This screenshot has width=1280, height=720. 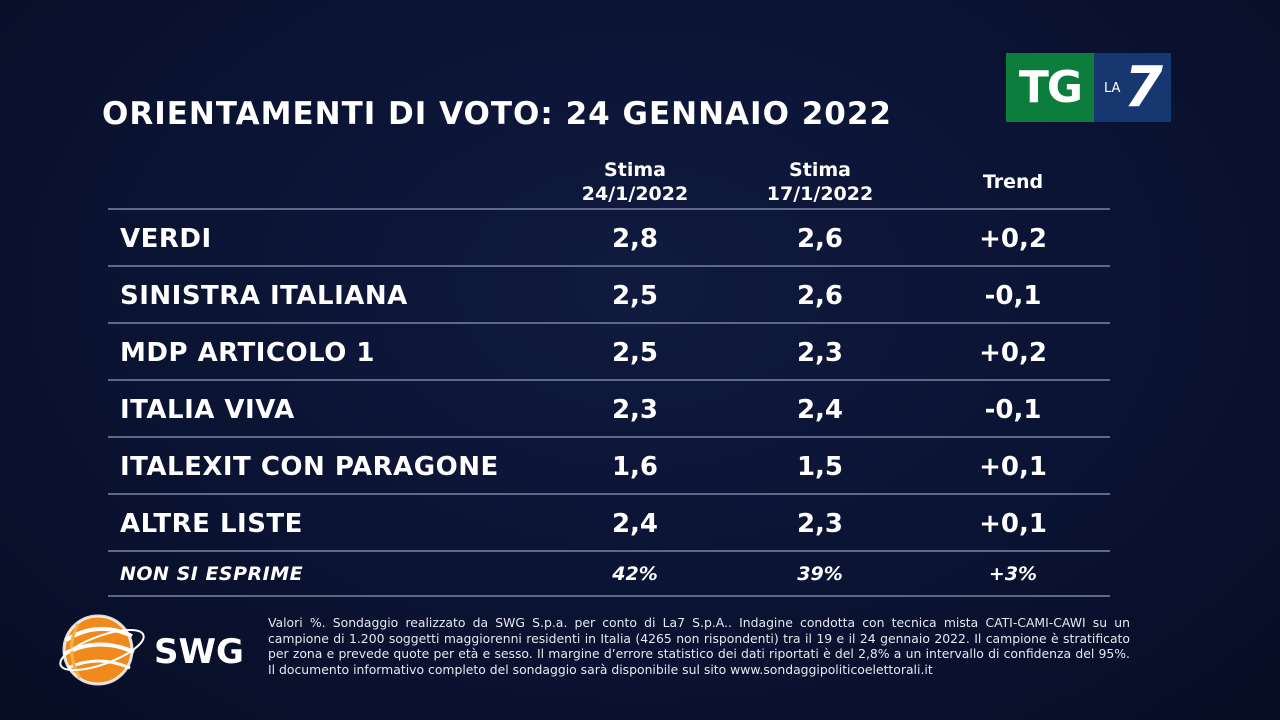 I want to click on tg-la7-logo: TG LA 7, so click(x=1088, y=87).